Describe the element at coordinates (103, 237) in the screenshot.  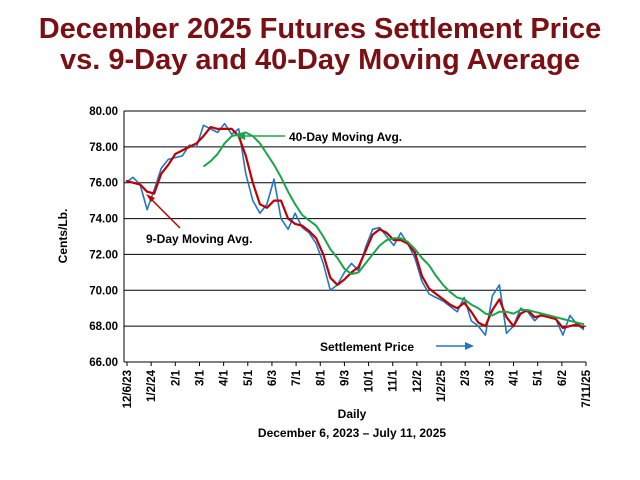
I see `y-tick-labels: 66.00 68.00 70.00 72.00 74.00 76.00 78.00 80.00` at that location.